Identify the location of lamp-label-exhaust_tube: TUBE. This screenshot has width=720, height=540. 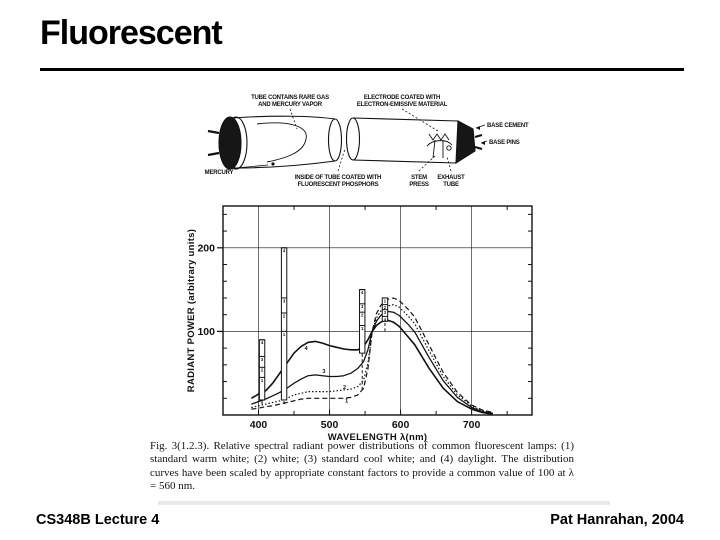
(451, 185).